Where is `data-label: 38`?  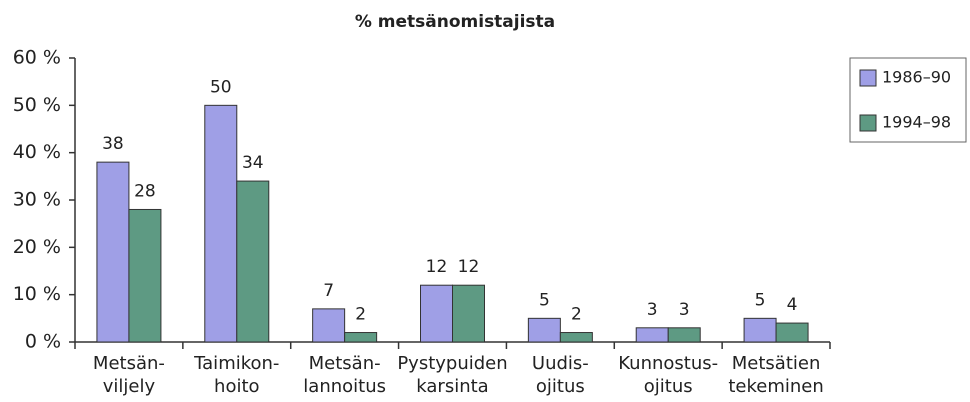
data-label: 38 is located at coordinates (113, 144).